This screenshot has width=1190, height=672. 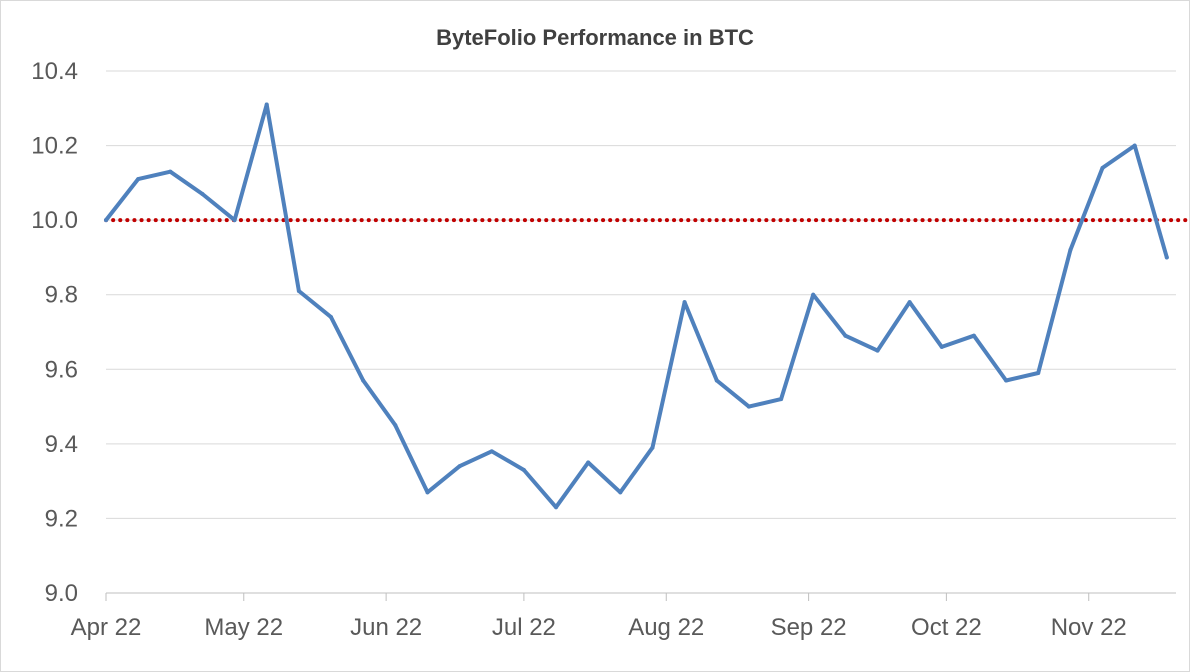 I want to click on y-tick-label: 9.6, so click(x=61, y=369).